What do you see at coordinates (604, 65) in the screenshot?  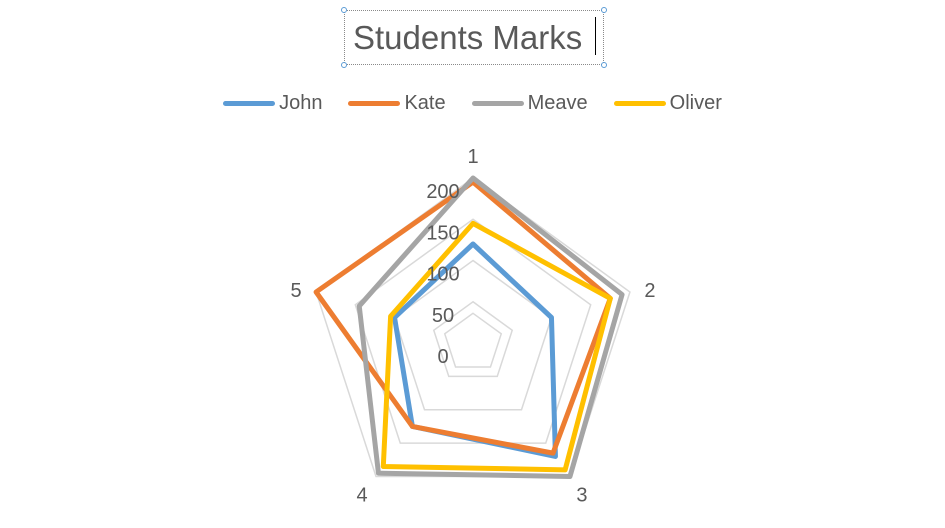 I see `resize-handle-bottom-right` at bounding box center [604, 65].